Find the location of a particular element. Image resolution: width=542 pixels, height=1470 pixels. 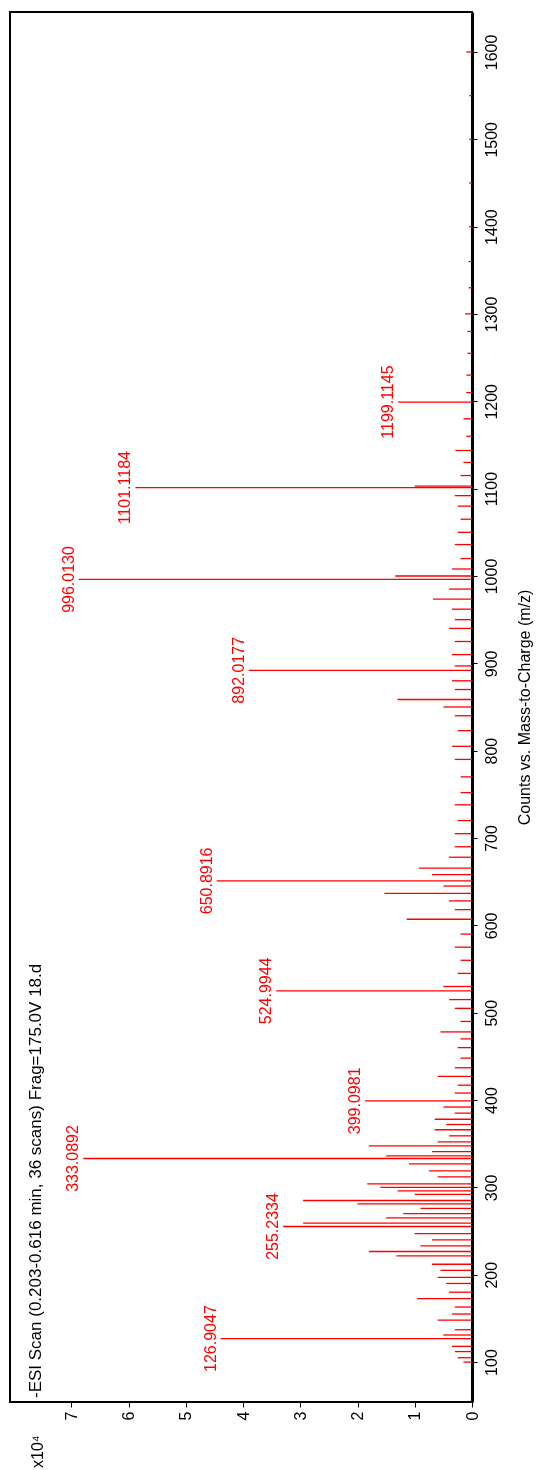

y-tick-label: 200 is located at coordinates (491, 1275).